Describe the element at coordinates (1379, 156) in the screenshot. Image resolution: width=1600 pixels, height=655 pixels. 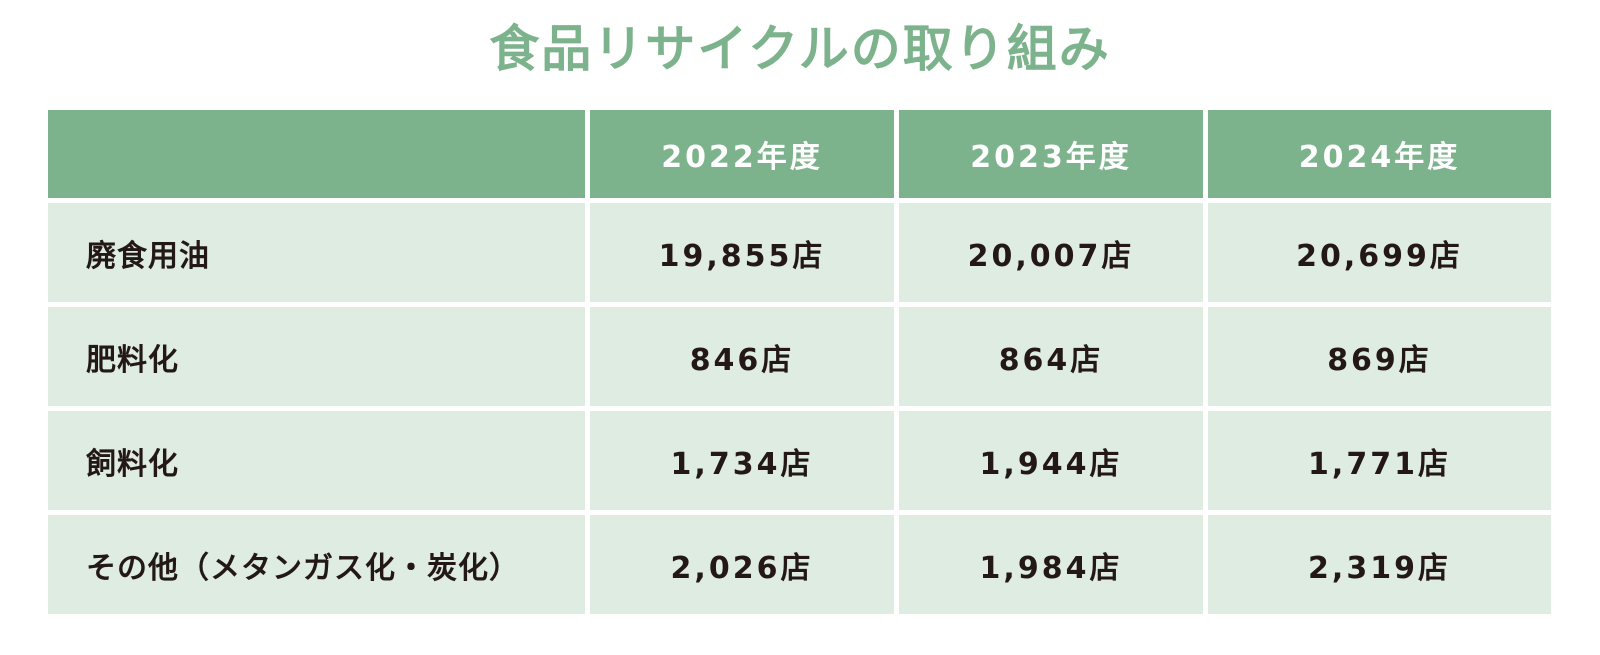
I see `header-cell-2024: 2024年度` at that location.